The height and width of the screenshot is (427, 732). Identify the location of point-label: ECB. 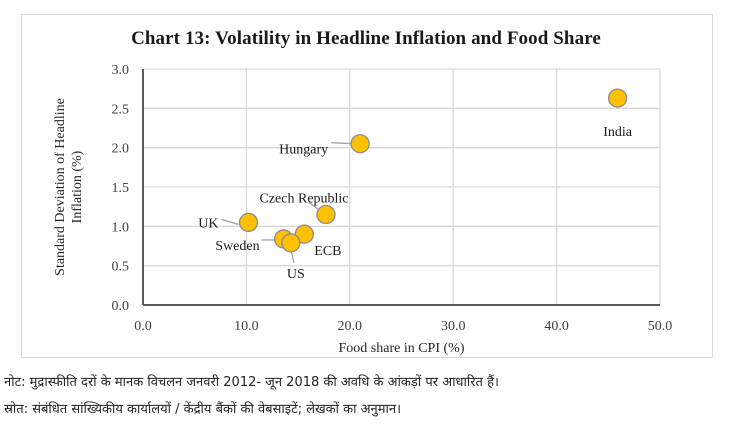
(327, 251).